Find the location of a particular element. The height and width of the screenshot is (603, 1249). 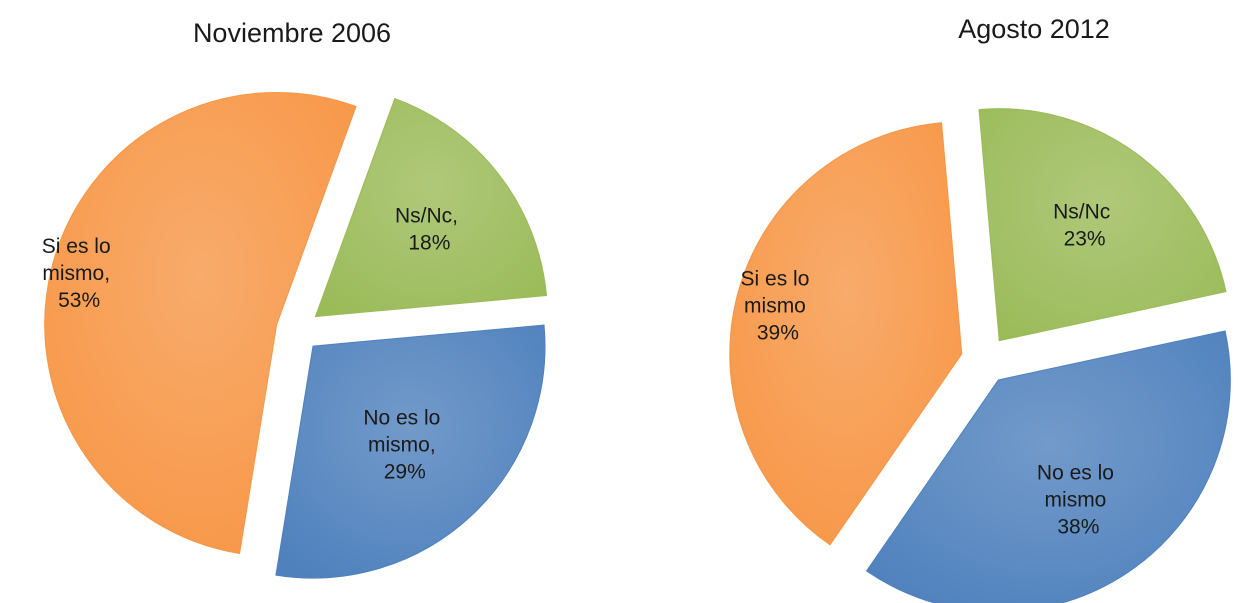

data-label: No es lo mismo 38% is located at coordinates (1078, 499).